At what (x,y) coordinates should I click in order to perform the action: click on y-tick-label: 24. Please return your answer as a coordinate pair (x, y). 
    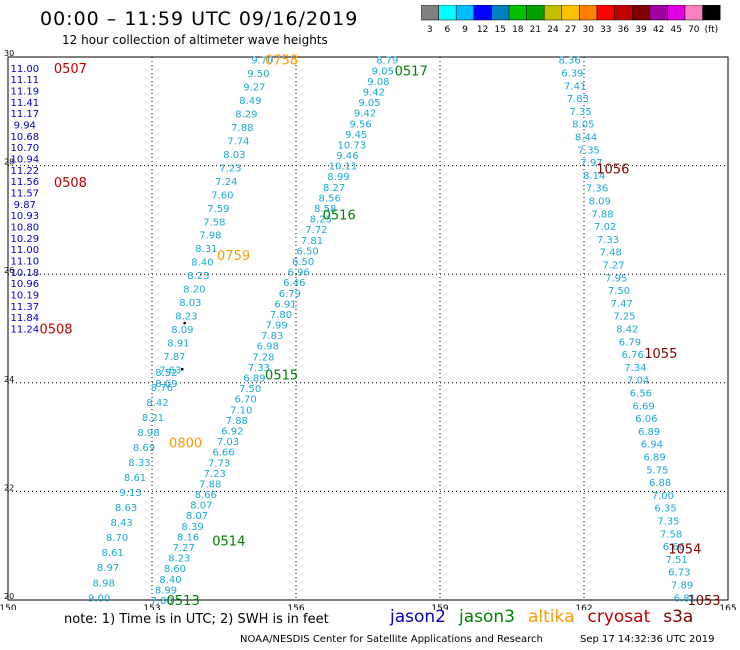
    Looking at the image, I should click on (9, 379).